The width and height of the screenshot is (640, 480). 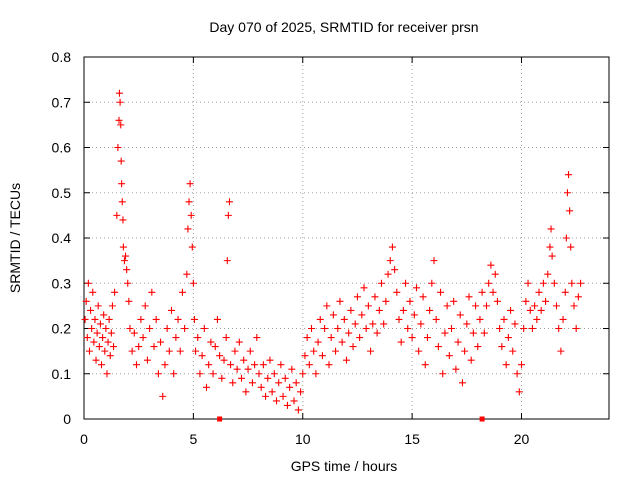 I want to click on x-tick-label: 5, so click(x=193, y=439).